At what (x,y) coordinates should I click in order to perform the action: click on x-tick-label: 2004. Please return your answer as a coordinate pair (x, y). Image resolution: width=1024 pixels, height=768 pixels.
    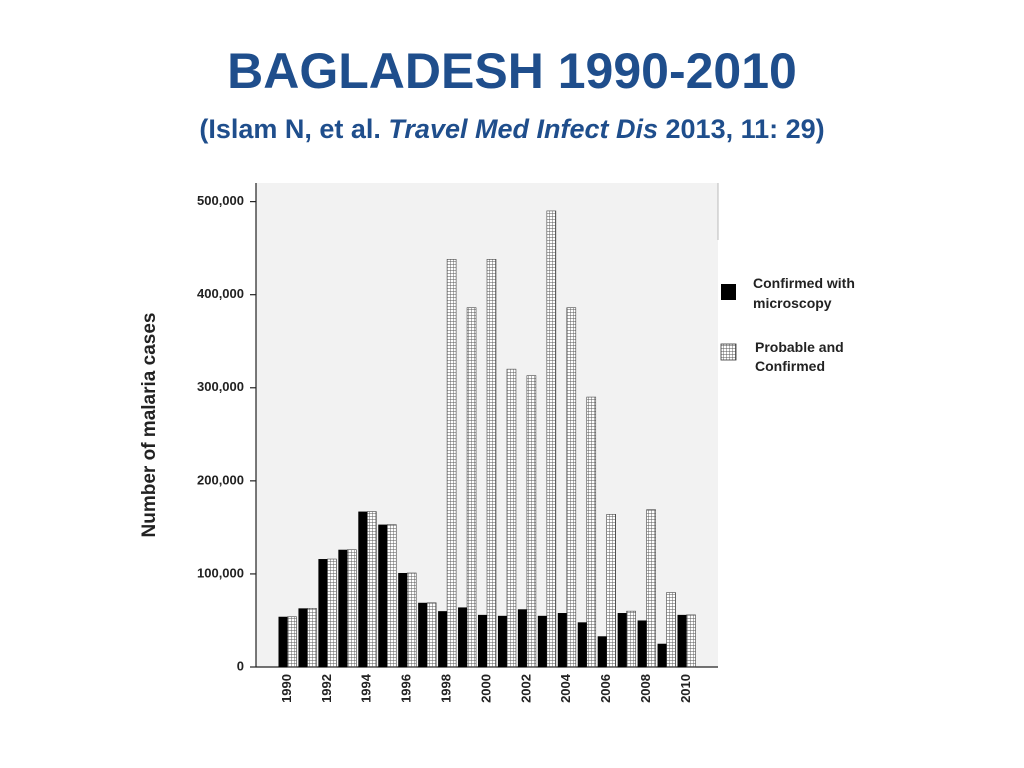
    Looking at the image, I should click on (565, 688).